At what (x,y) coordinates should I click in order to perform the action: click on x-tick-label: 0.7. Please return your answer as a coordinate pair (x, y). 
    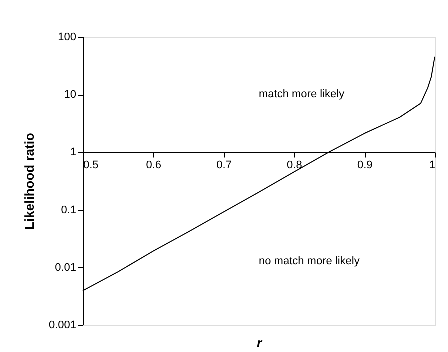
    Looking at the image, I should click on (224, 166).